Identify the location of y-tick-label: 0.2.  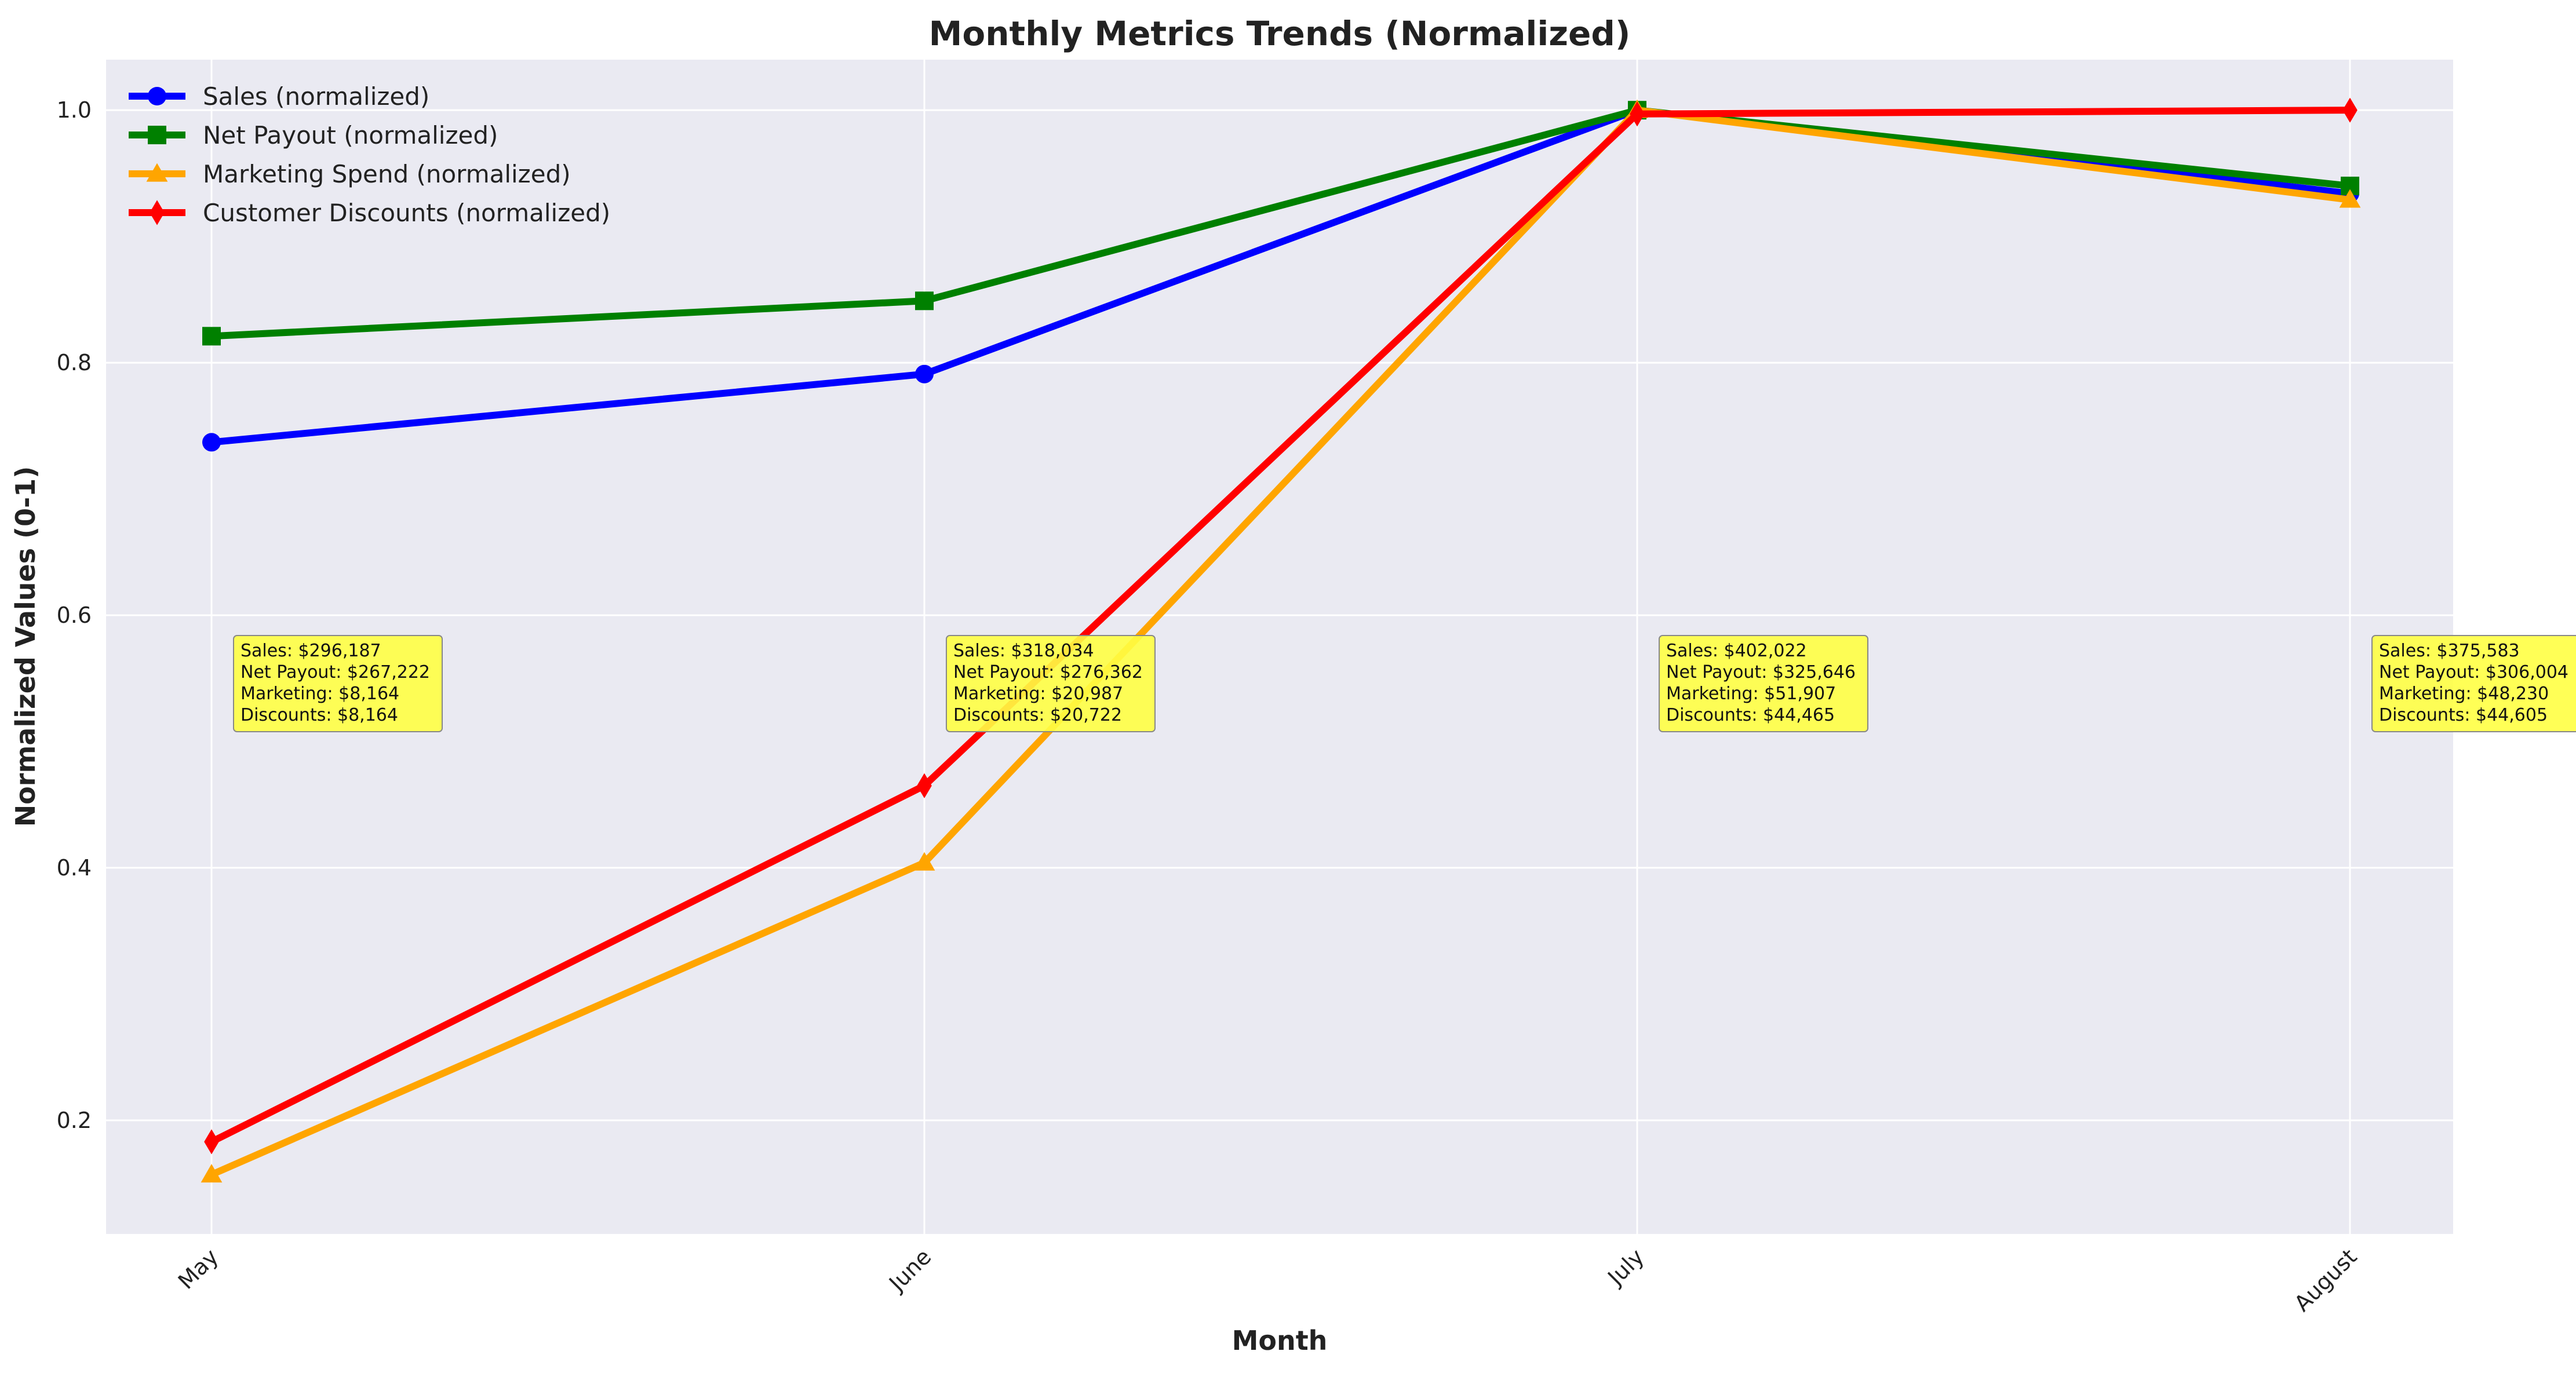
(74, 1121).